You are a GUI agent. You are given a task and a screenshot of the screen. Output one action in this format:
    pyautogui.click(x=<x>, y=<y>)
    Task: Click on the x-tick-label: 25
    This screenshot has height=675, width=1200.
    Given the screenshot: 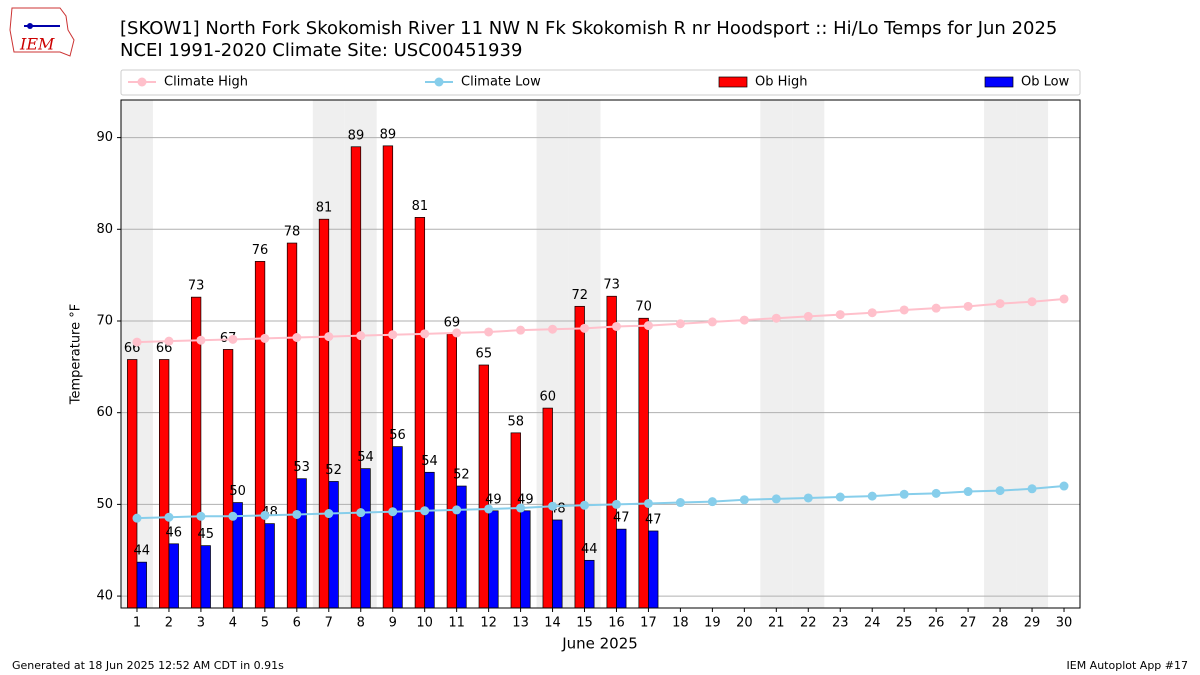 What is the action you would take?
    pyautogui.click(x=904, y=623)
    